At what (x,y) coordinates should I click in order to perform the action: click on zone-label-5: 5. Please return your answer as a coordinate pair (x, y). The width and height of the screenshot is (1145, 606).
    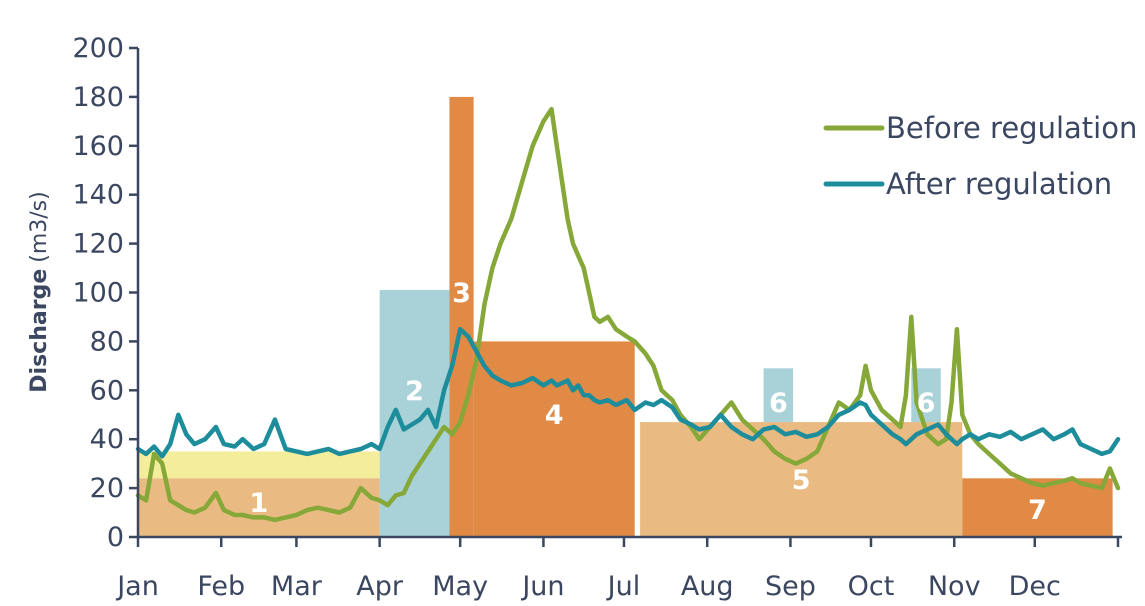
    Looking at the image, I should click on (801, 480).